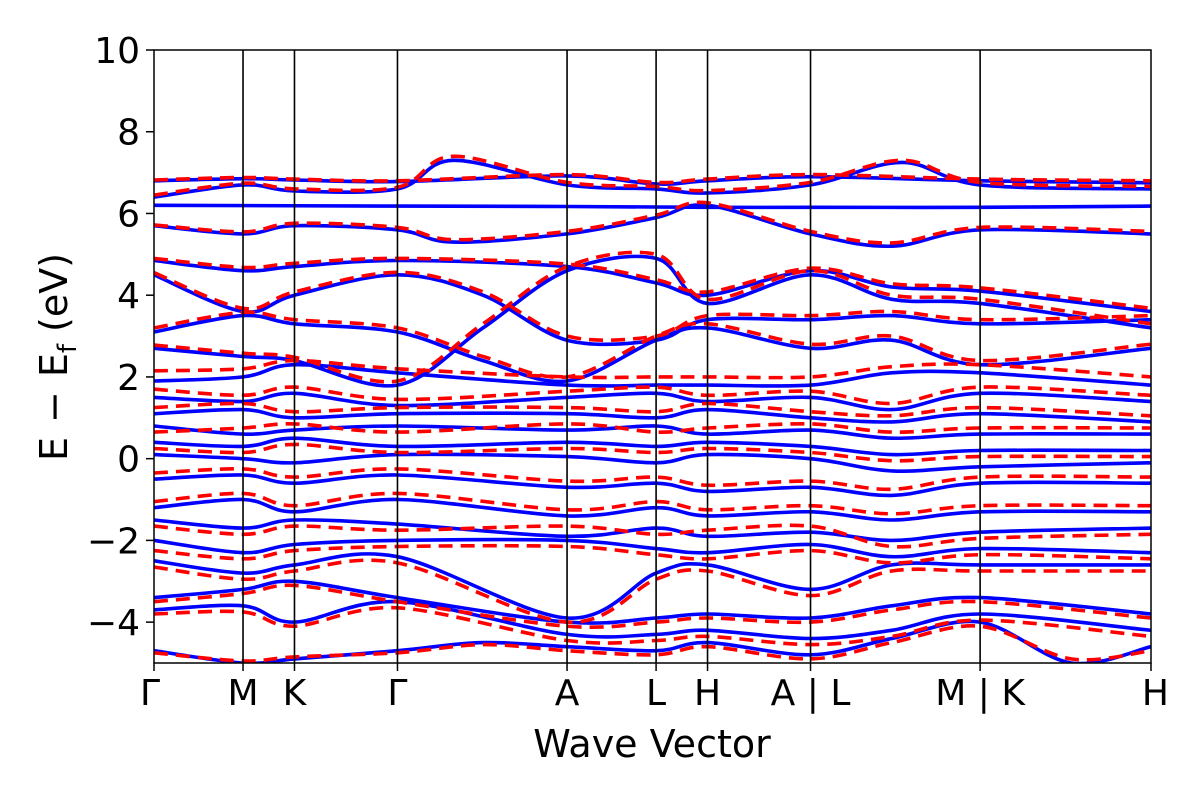 The width and height of the screenshot is (1200, 800). What do you see at coordinates (120, 337) in the screenshot?
I see `y-axis-ticks: −4 −2 0 2 4 6 8 10` at bounding box center [120, 337].